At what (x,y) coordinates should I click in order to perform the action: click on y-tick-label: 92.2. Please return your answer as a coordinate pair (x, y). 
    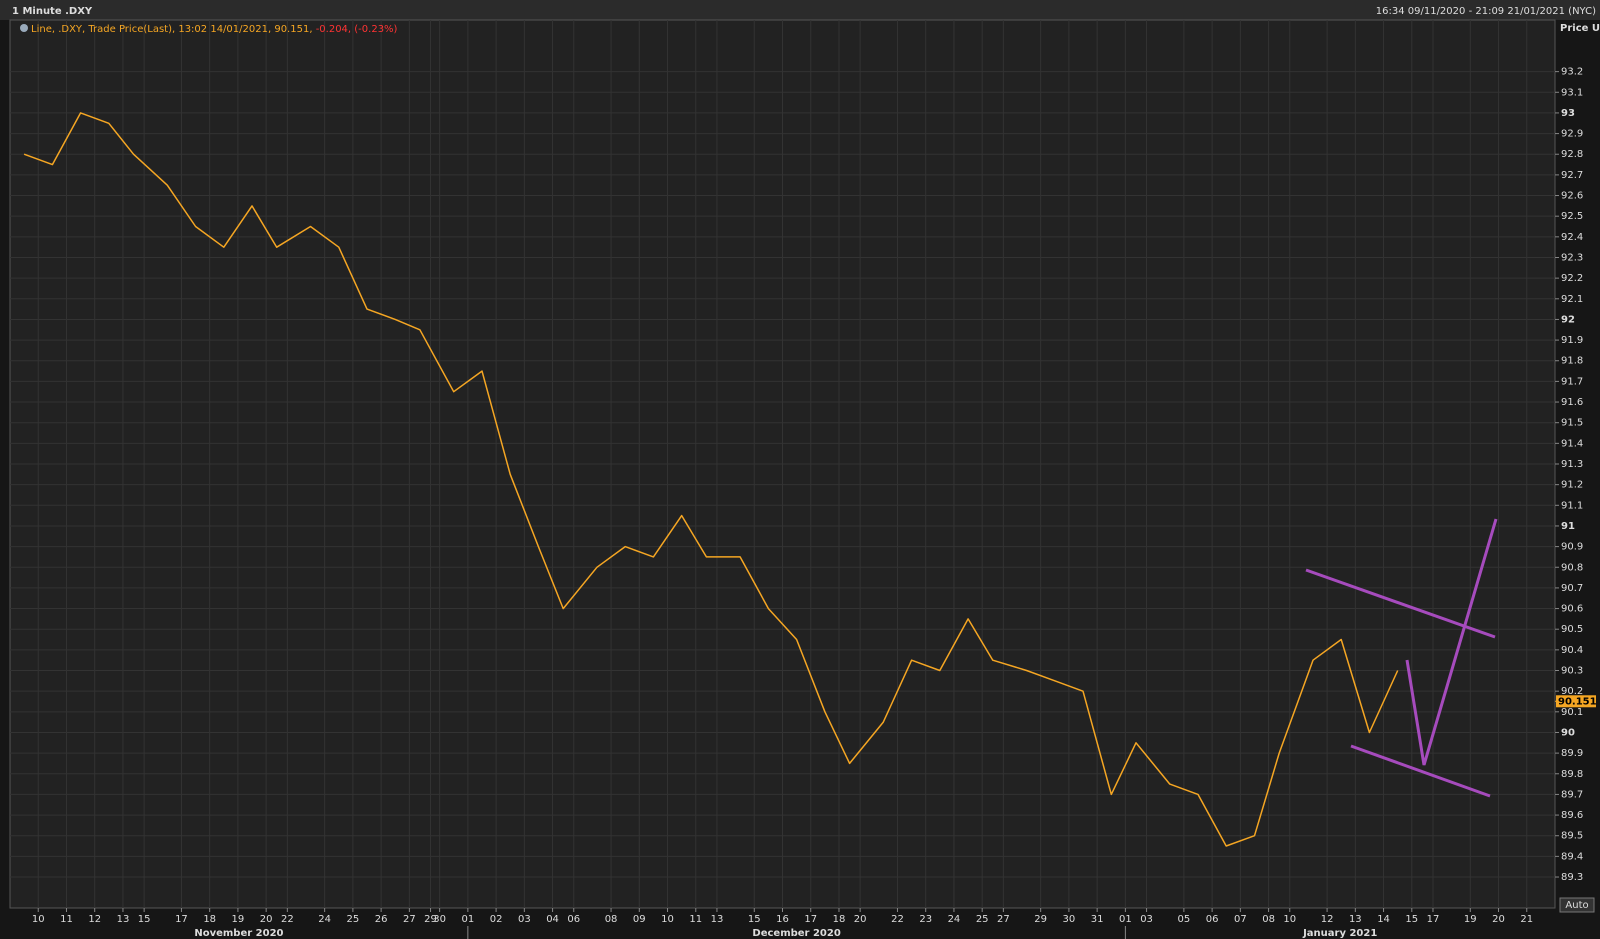
    Looking at the image, I should click on (1572, 278).